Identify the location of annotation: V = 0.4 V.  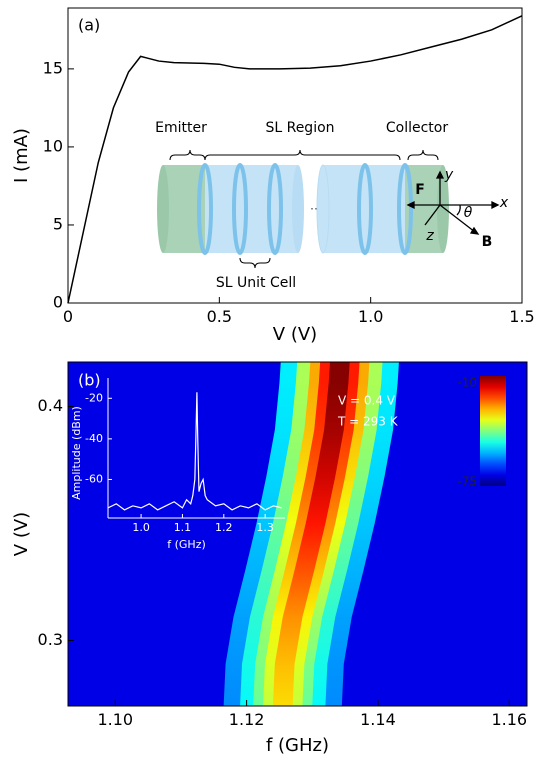
(367, 401).